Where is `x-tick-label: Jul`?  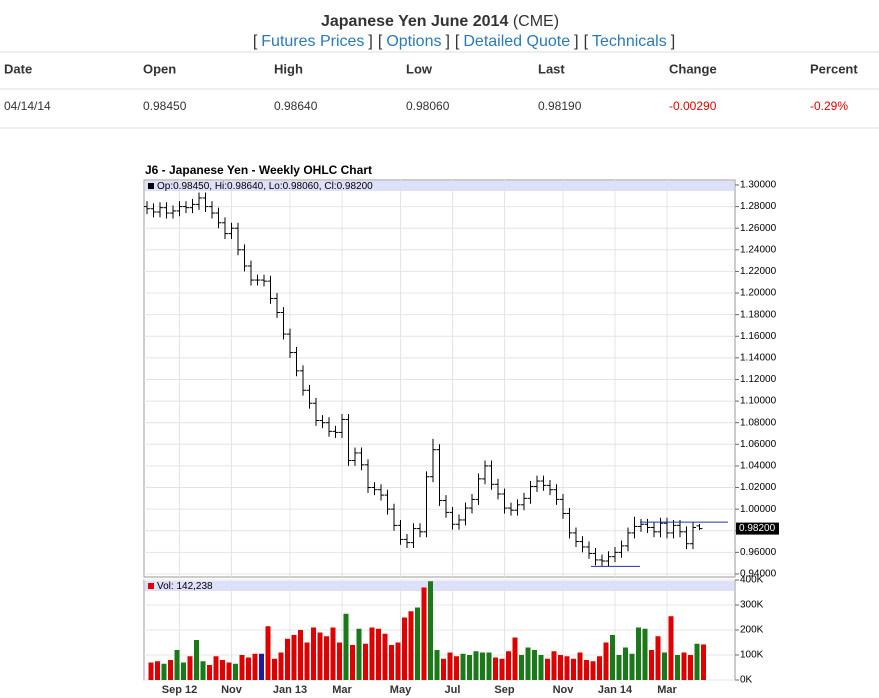
x-tick-label: Jul is located at coordinates (453, 690).